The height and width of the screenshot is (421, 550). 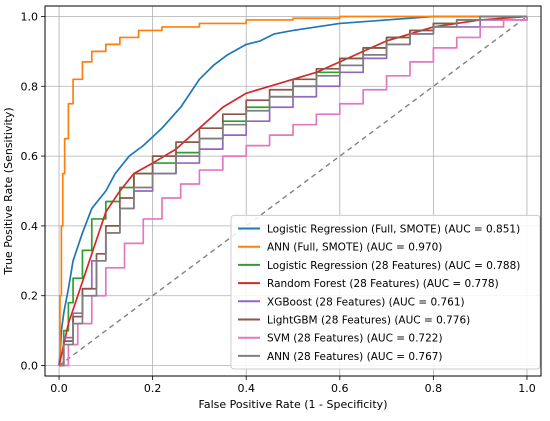 What do you see at coordinates (33, 191) in the screenshot?
I see `y-ticks: 0.0 0.2 0.4 0.6 0.8 1.0` at bounding box center [33, 191].